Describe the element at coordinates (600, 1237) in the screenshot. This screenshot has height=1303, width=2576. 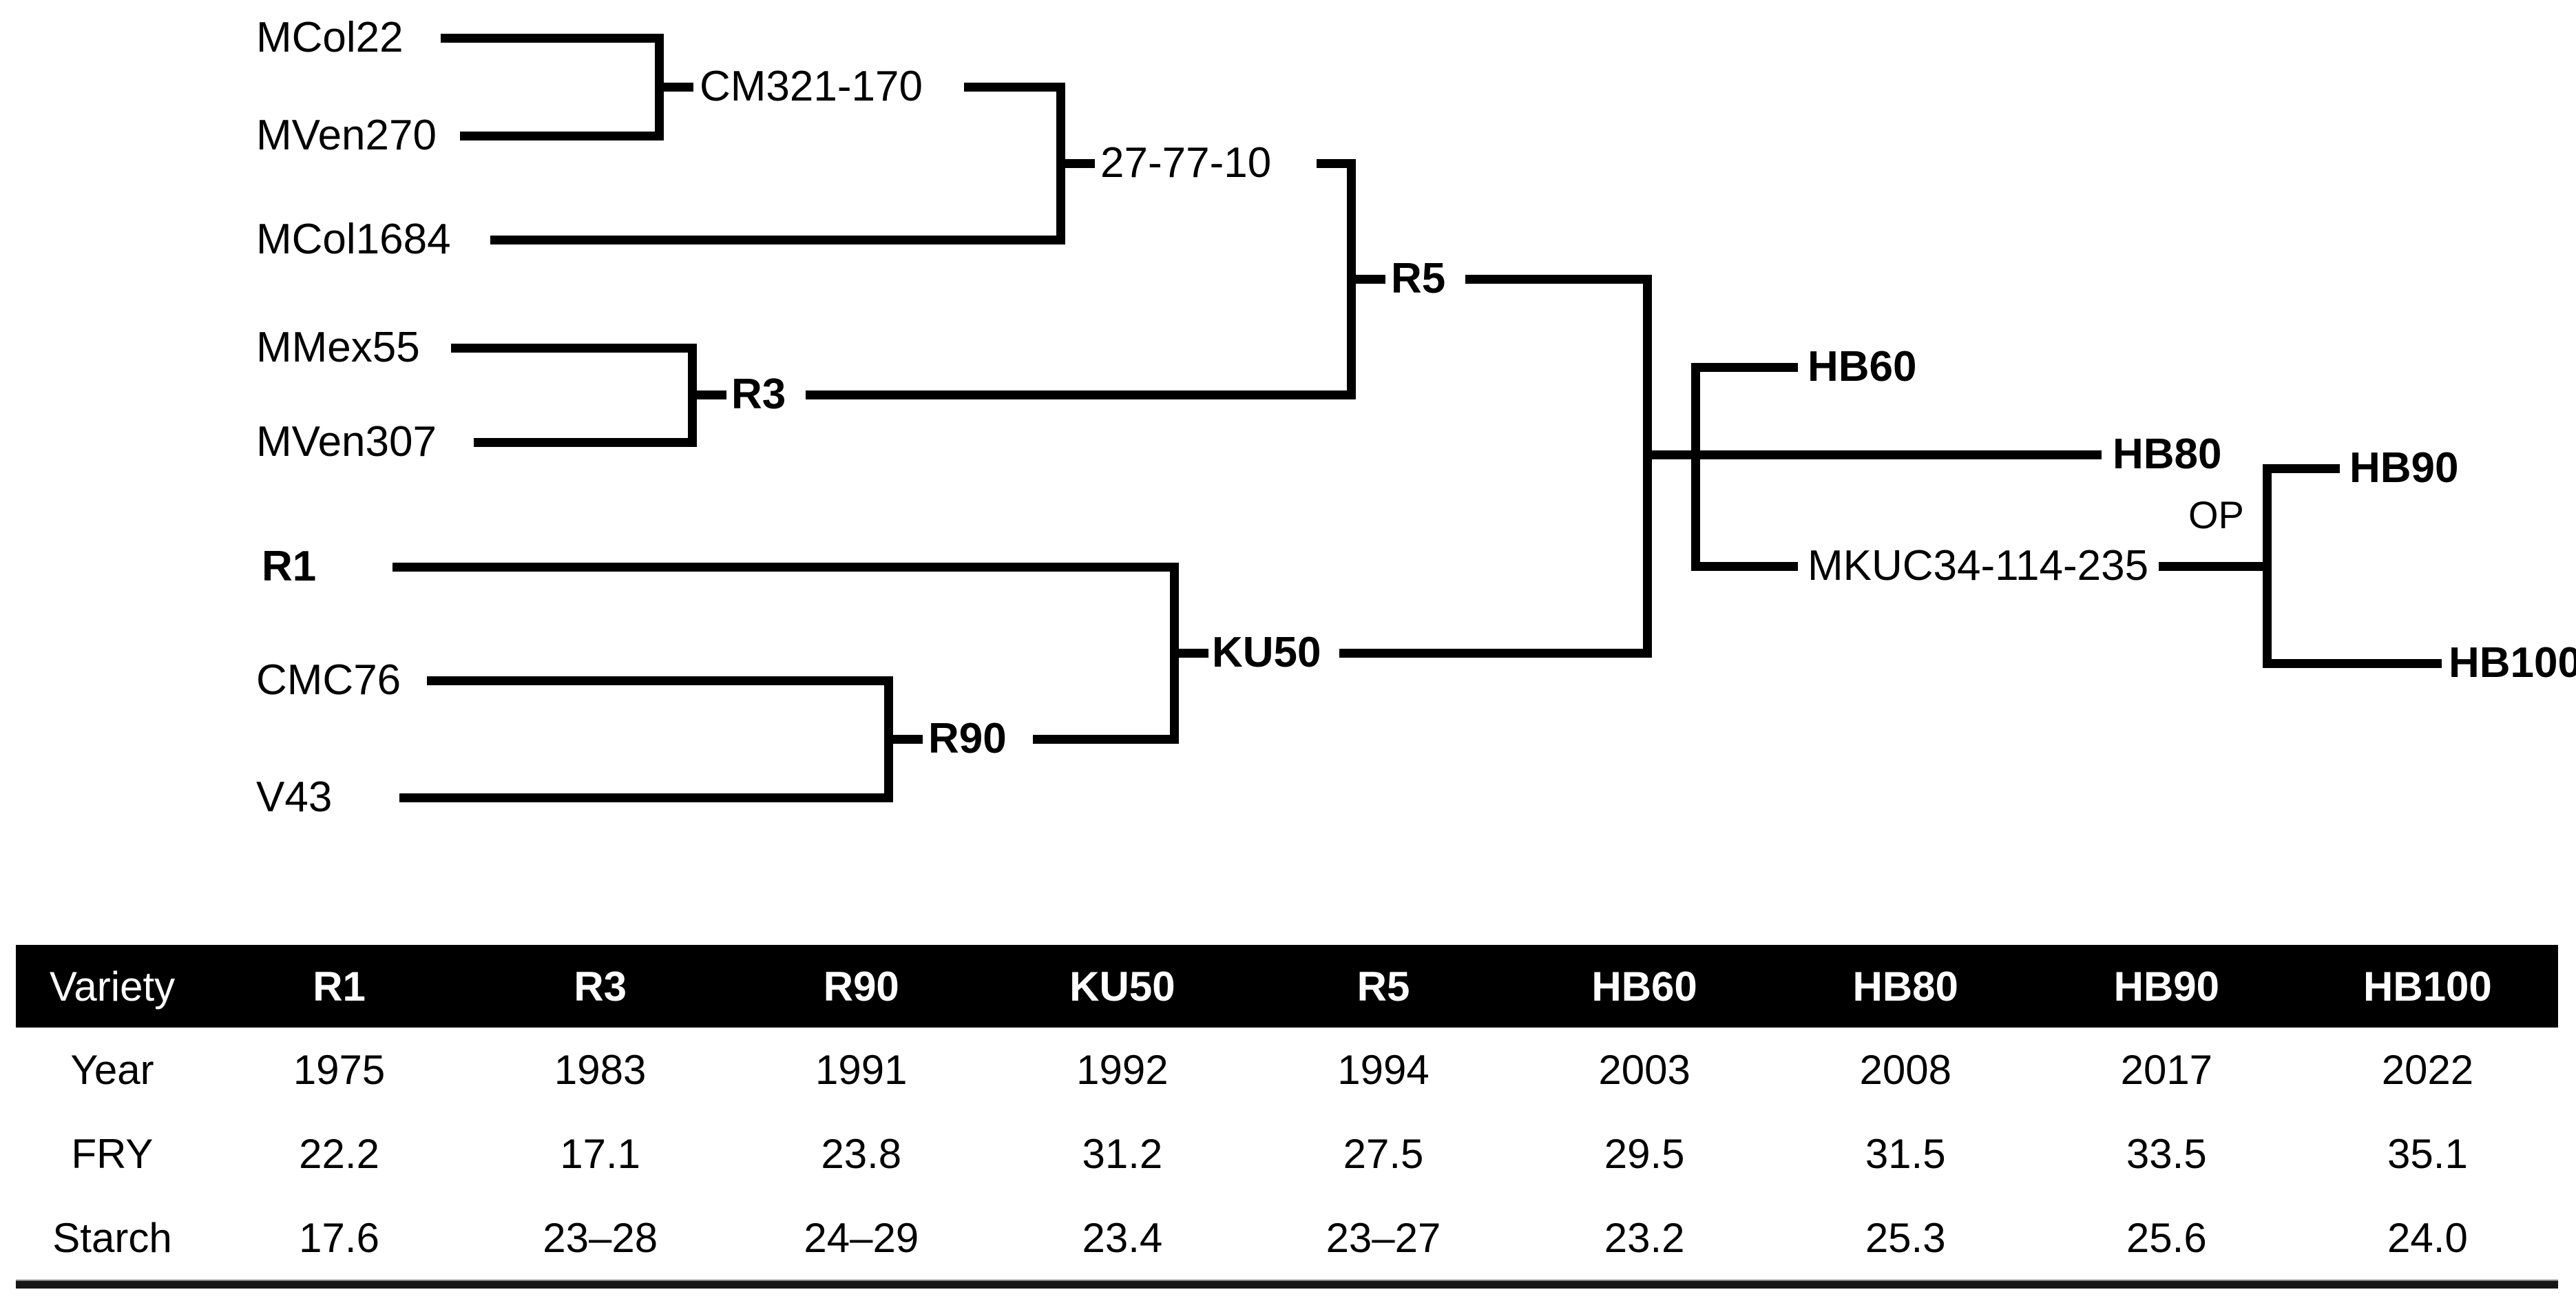
I see `starch-r3: 23–28` at that location.